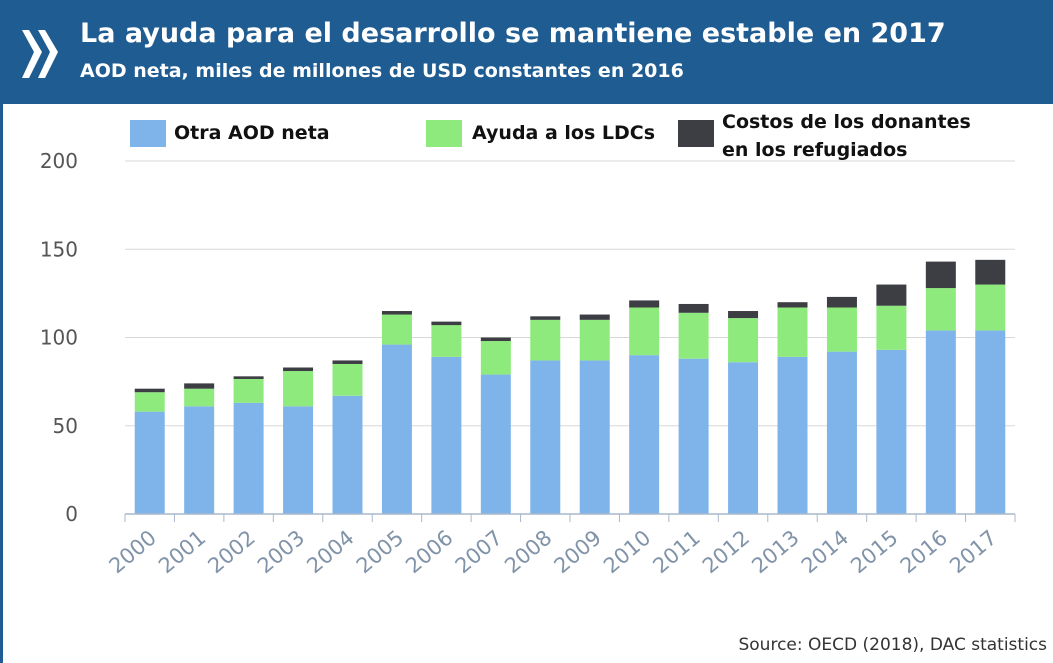  Describe the element at coordinates (892, 645) in the screenshot. I see `source-note: Source: OECD (2018), DAC statistics` at that location.